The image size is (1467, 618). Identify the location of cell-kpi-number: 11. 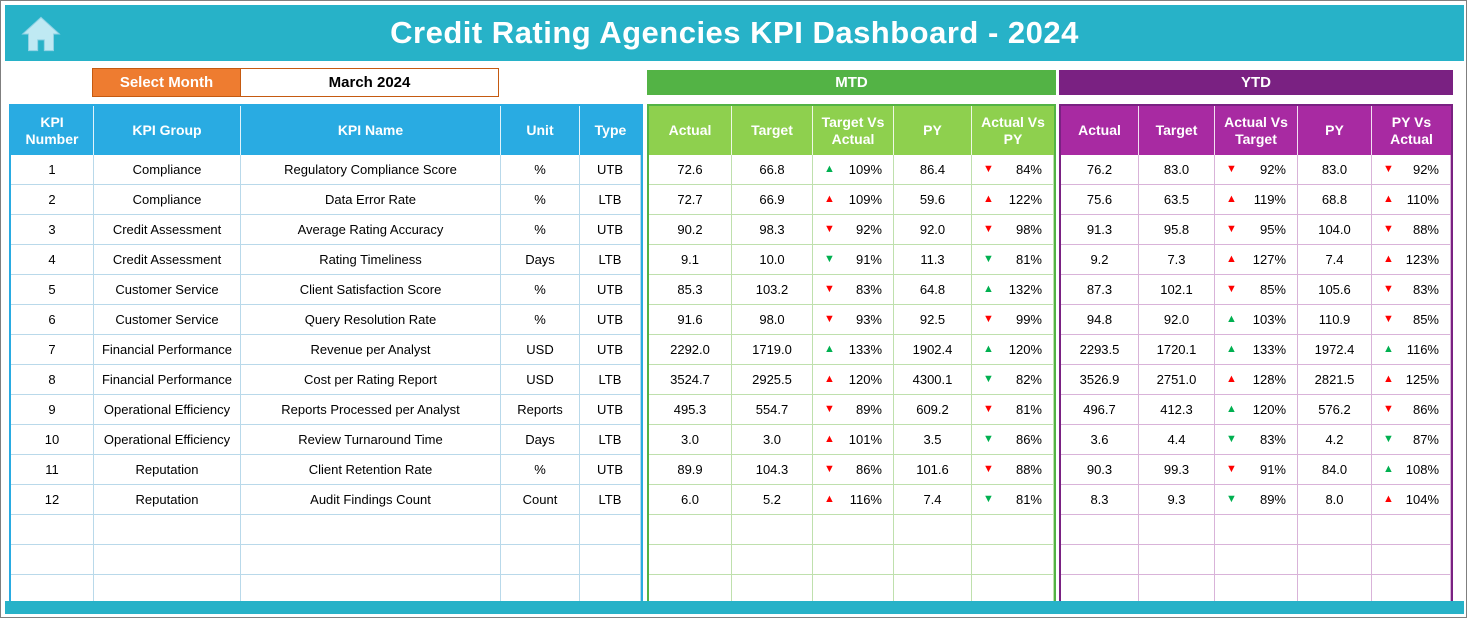
(52, 470).